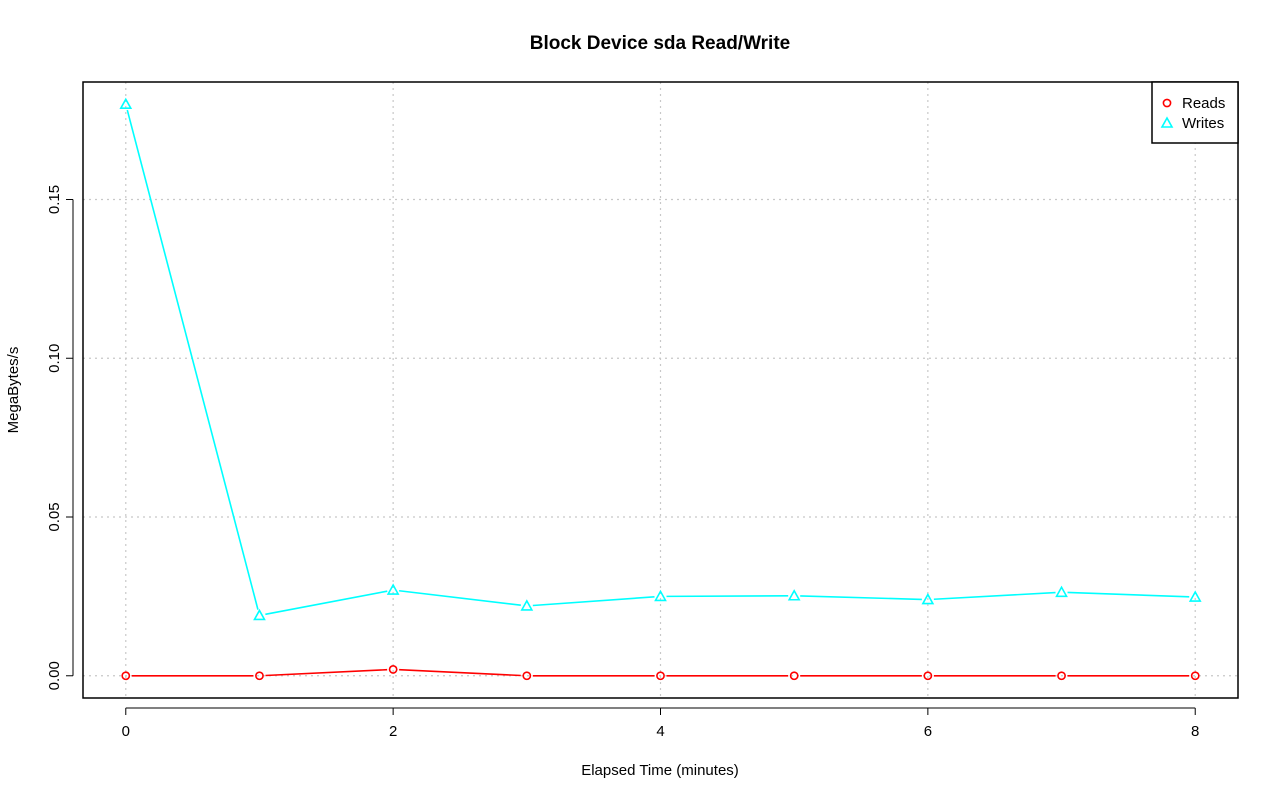 The height and width of the screenshot is (801, 1280). I want to click on x-axis-label: Elapsed Time (minutes), so click(660, 770).